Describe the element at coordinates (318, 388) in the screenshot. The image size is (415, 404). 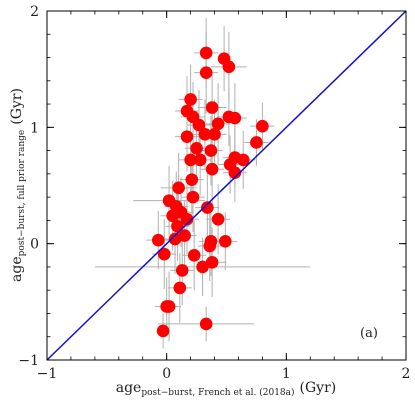
I see `x-axis-label-unit: (Gyr)` at that location.